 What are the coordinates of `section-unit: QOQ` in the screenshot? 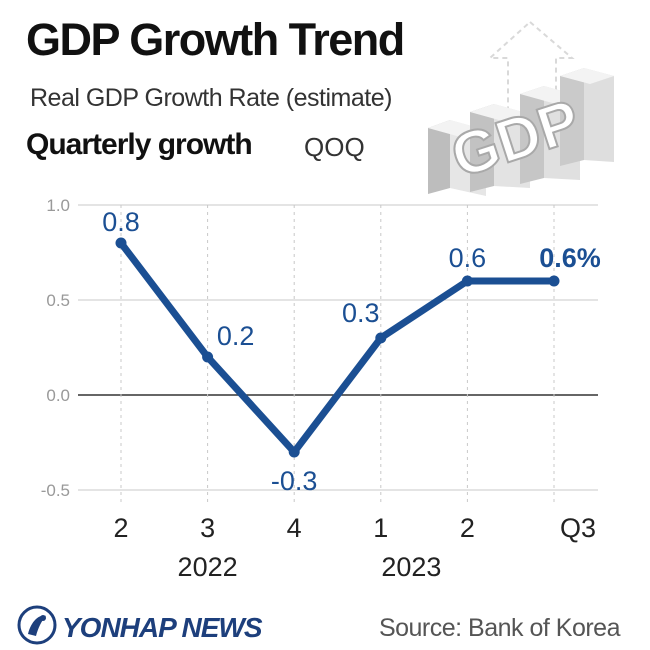 It's located at (334, 147).